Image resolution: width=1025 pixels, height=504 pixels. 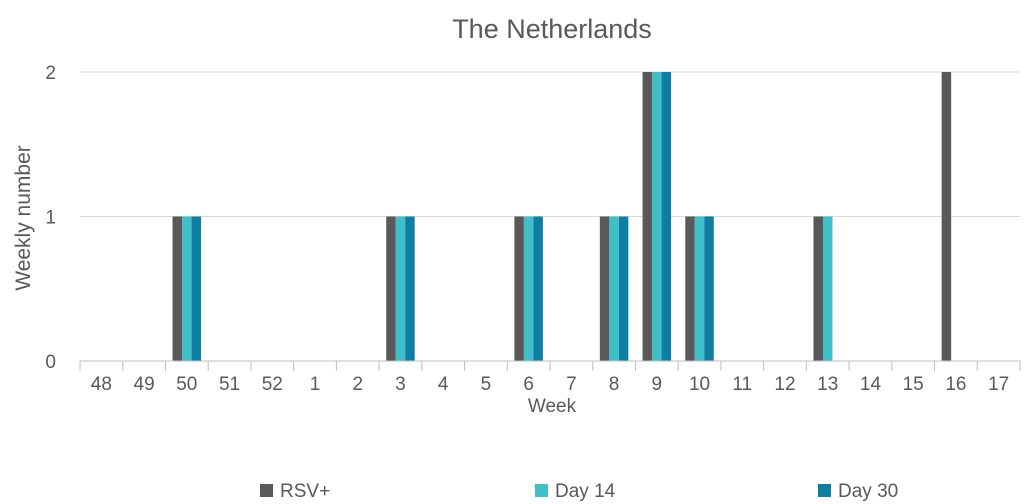 I want to click on x-tick-label: 12, so click(x=784, y=384).